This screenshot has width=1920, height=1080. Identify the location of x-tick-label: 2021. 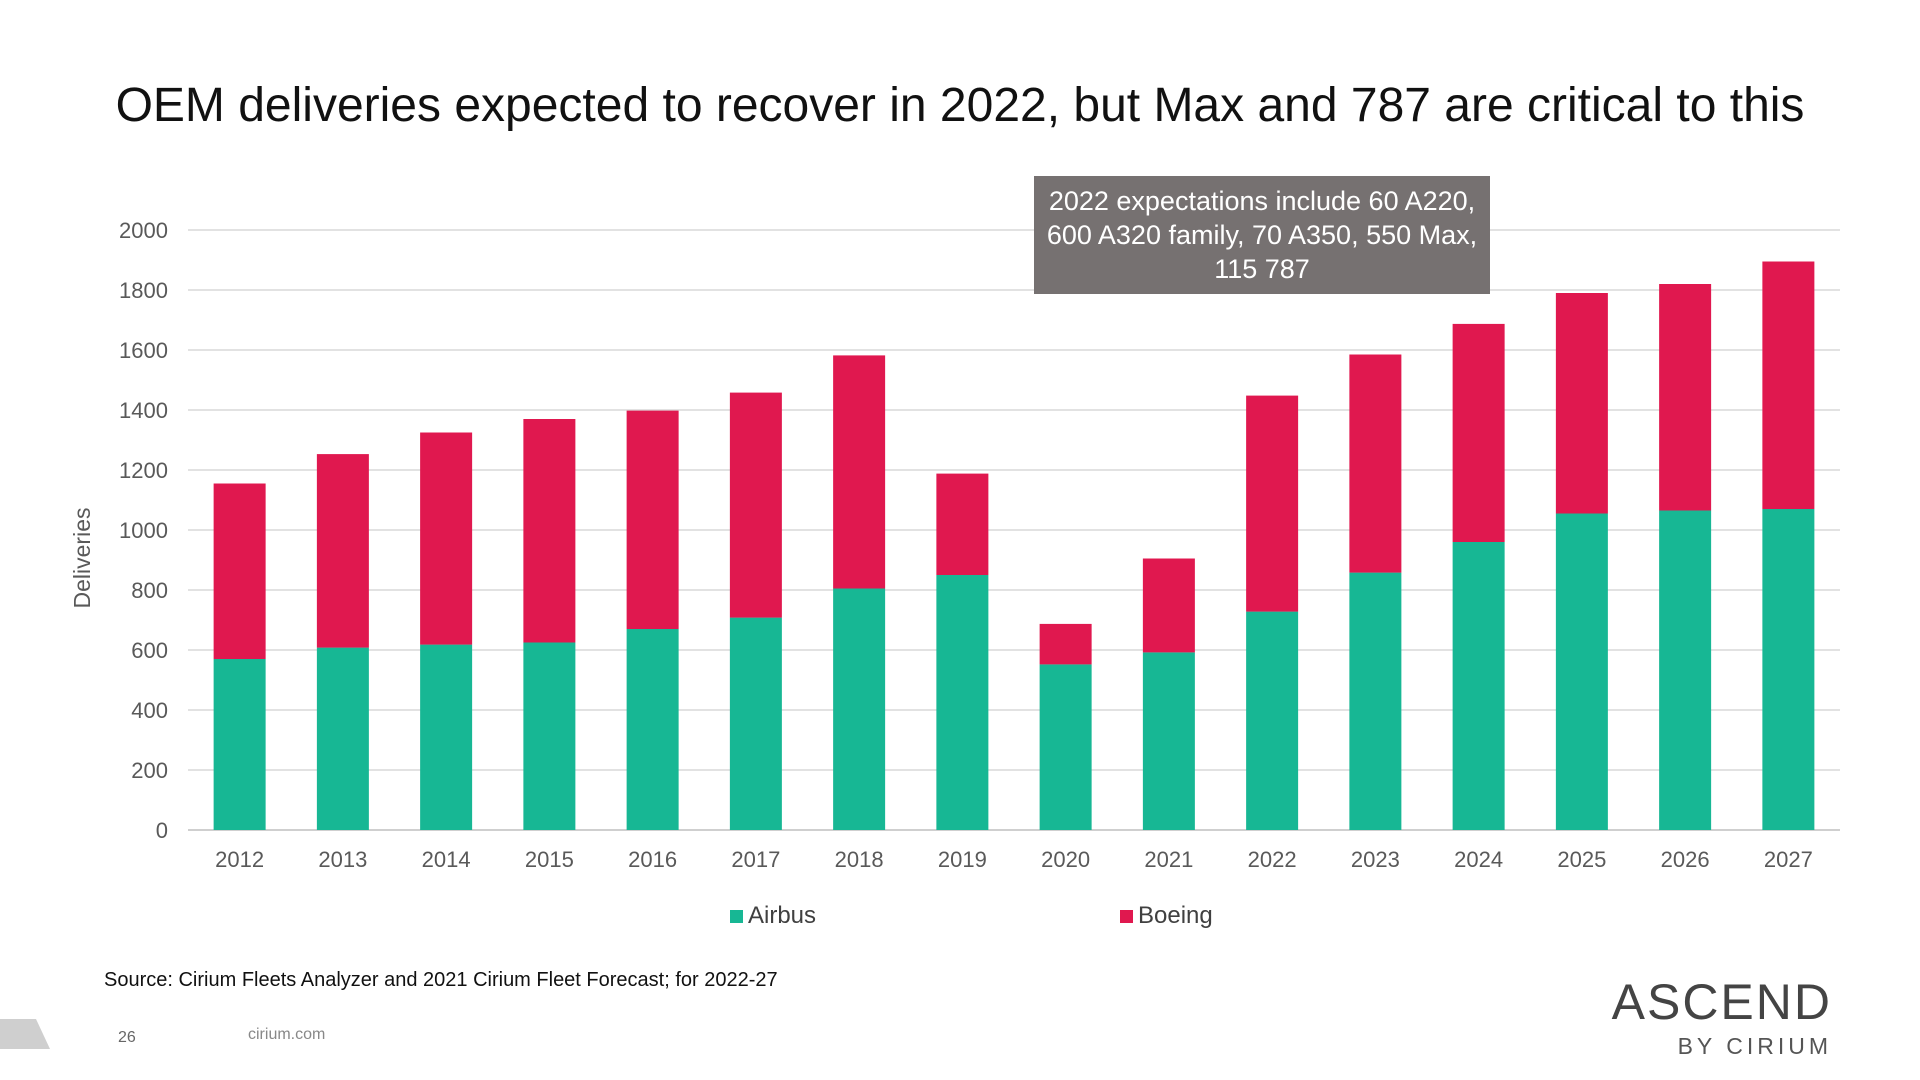
(1168, 859).